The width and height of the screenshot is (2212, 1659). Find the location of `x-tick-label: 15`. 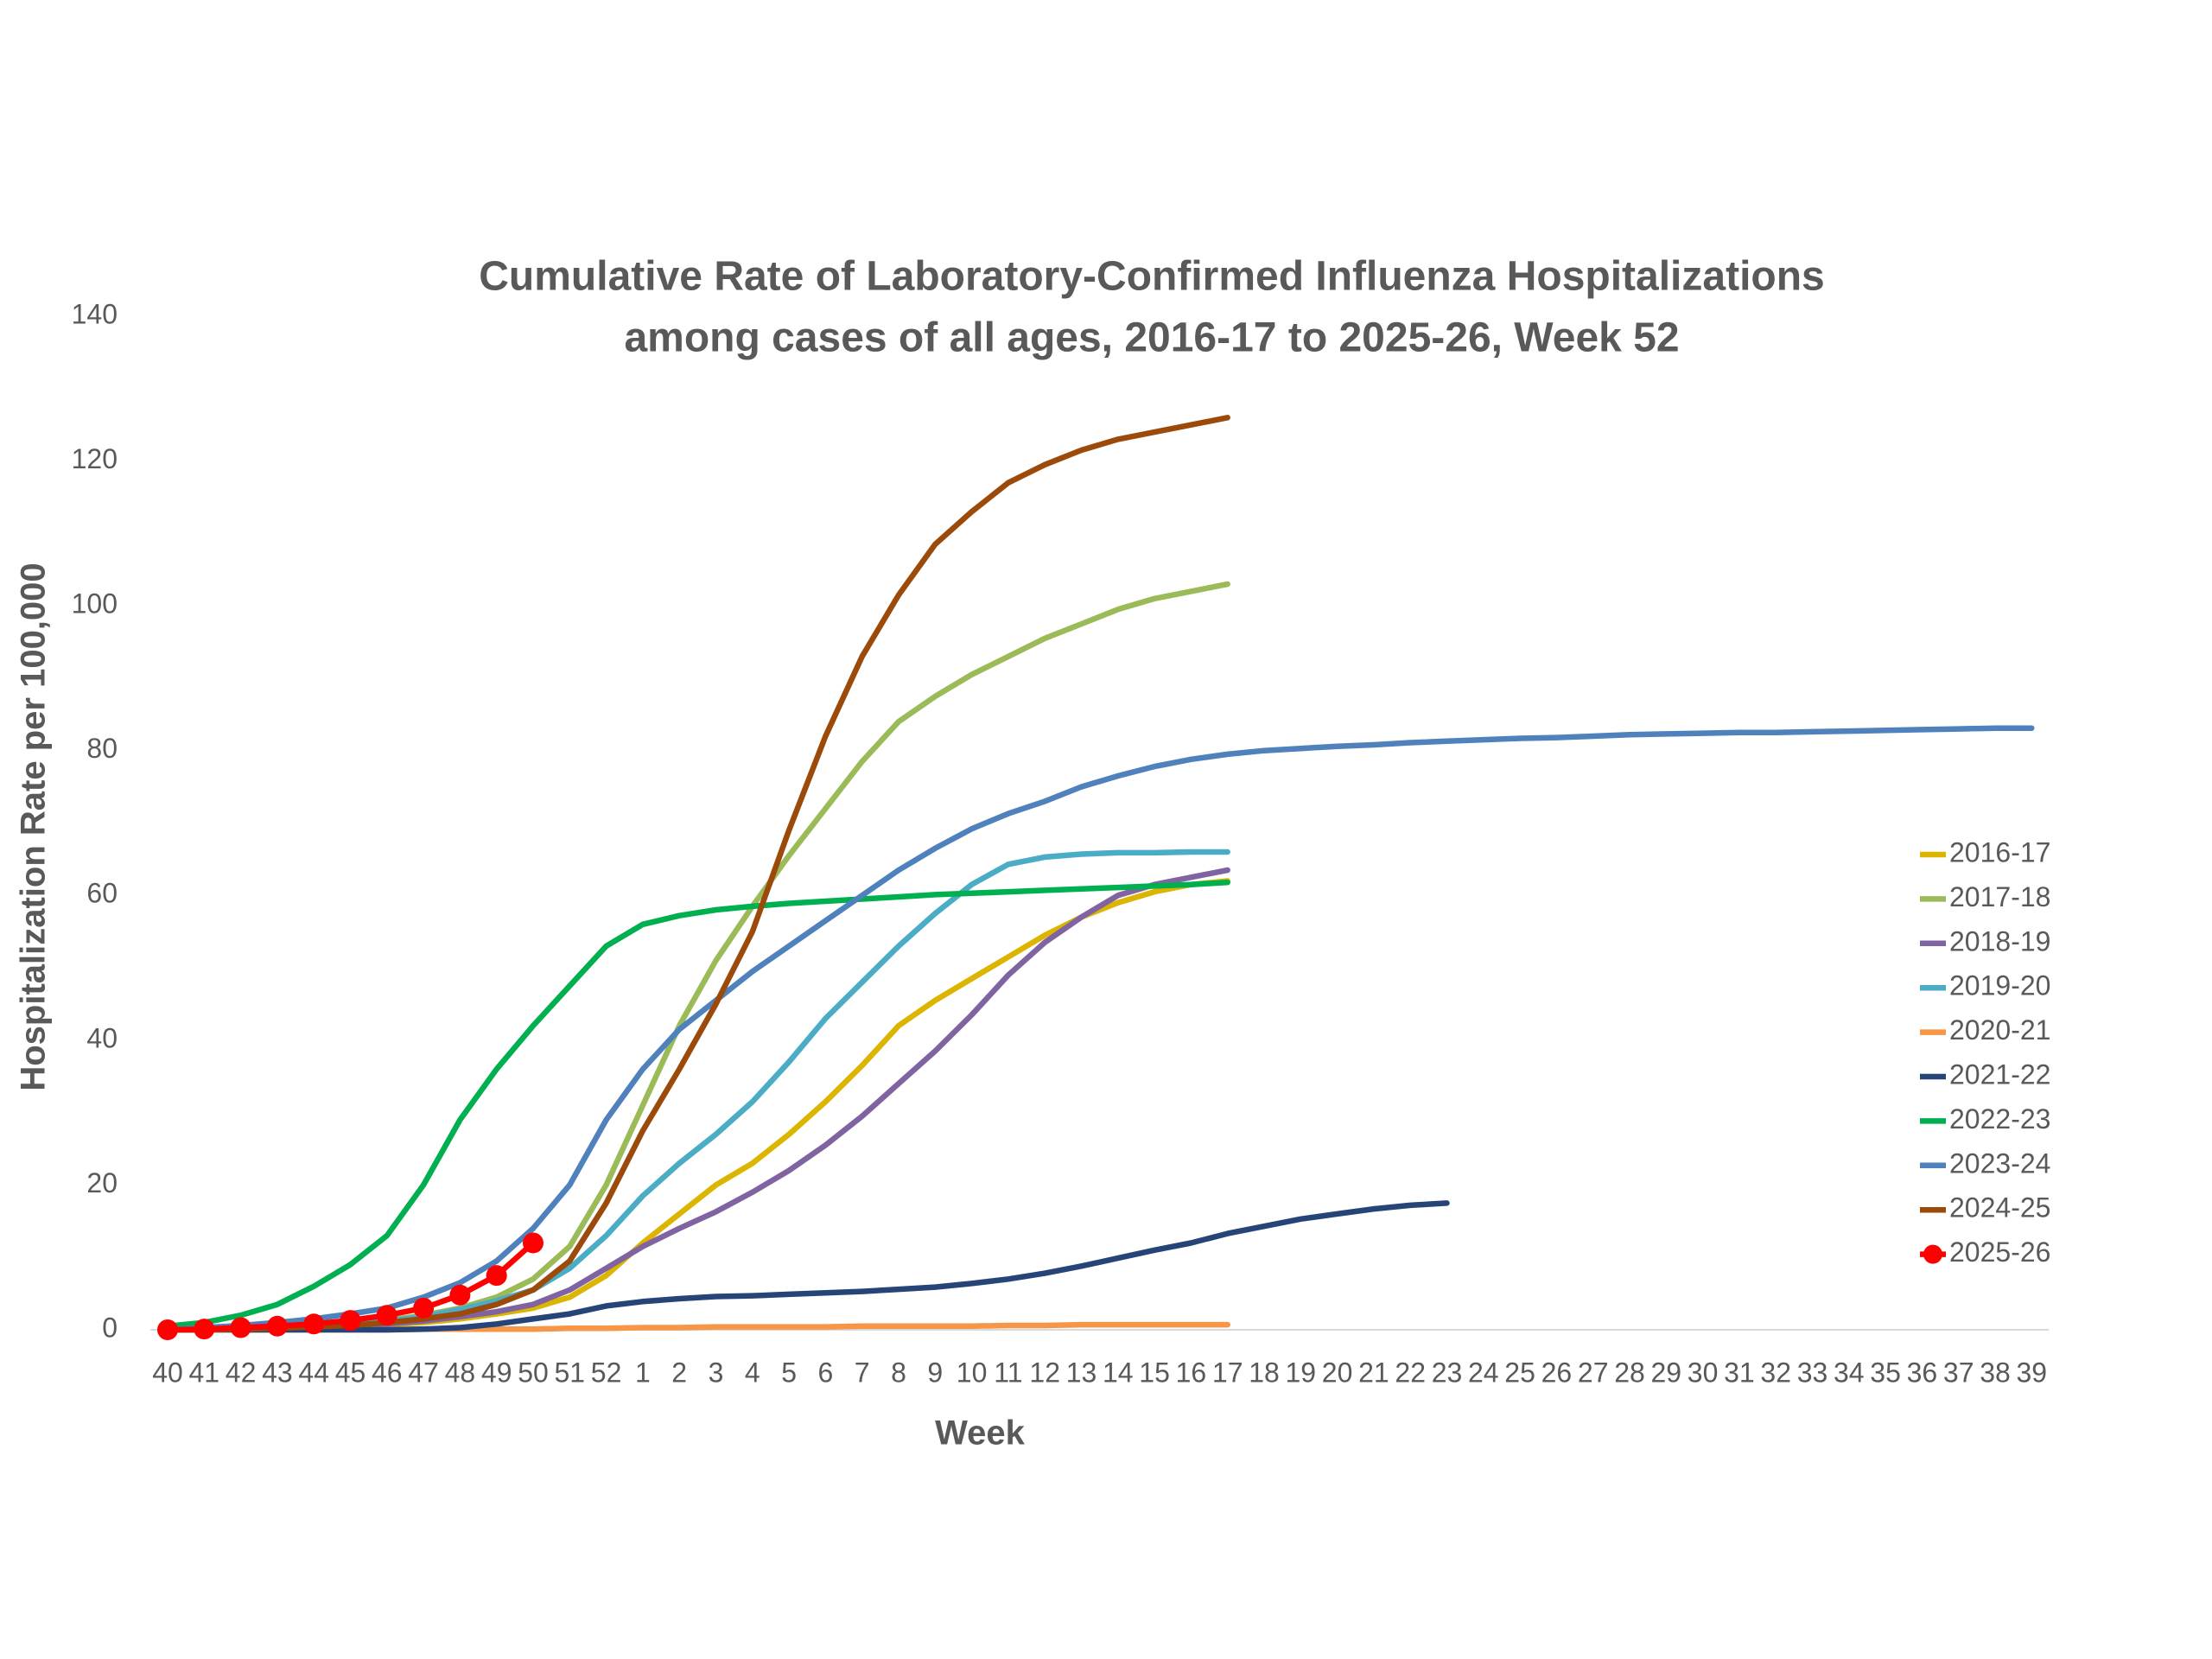

x-tick-label: 15 is located at coordinates (1154, 1372).